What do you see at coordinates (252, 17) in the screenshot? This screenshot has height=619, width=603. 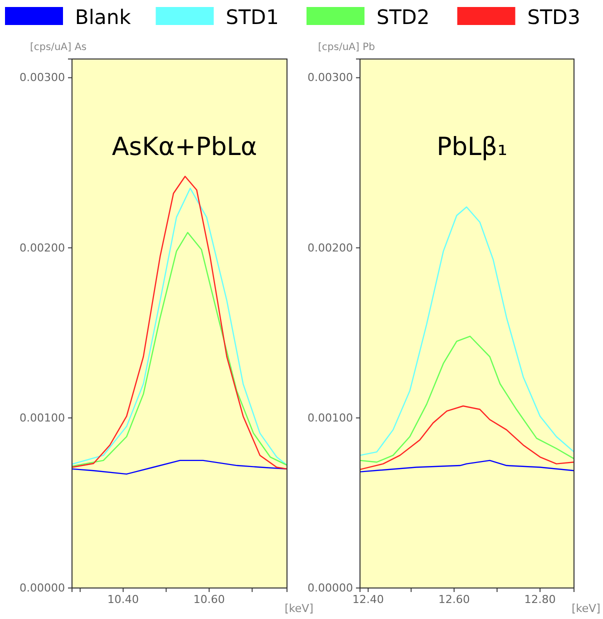 I see `legend-label: STD1` at bounding box center [252, 17].